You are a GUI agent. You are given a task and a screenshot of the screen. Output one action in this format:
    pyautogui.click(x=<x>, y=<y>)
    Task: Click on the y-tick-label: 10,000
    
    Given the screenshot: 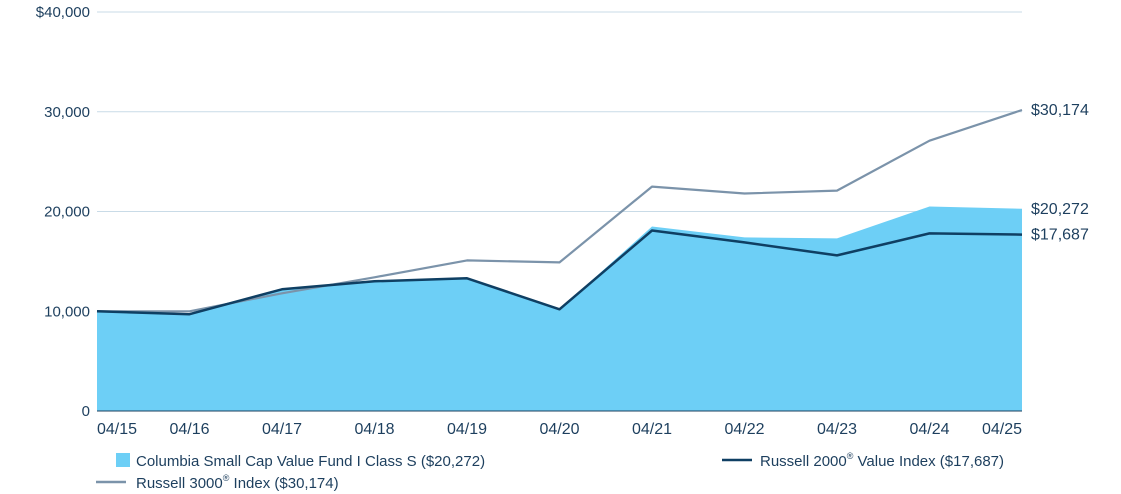 What is the action you would take?
    pyautogui.click(x=67, y=311)
    